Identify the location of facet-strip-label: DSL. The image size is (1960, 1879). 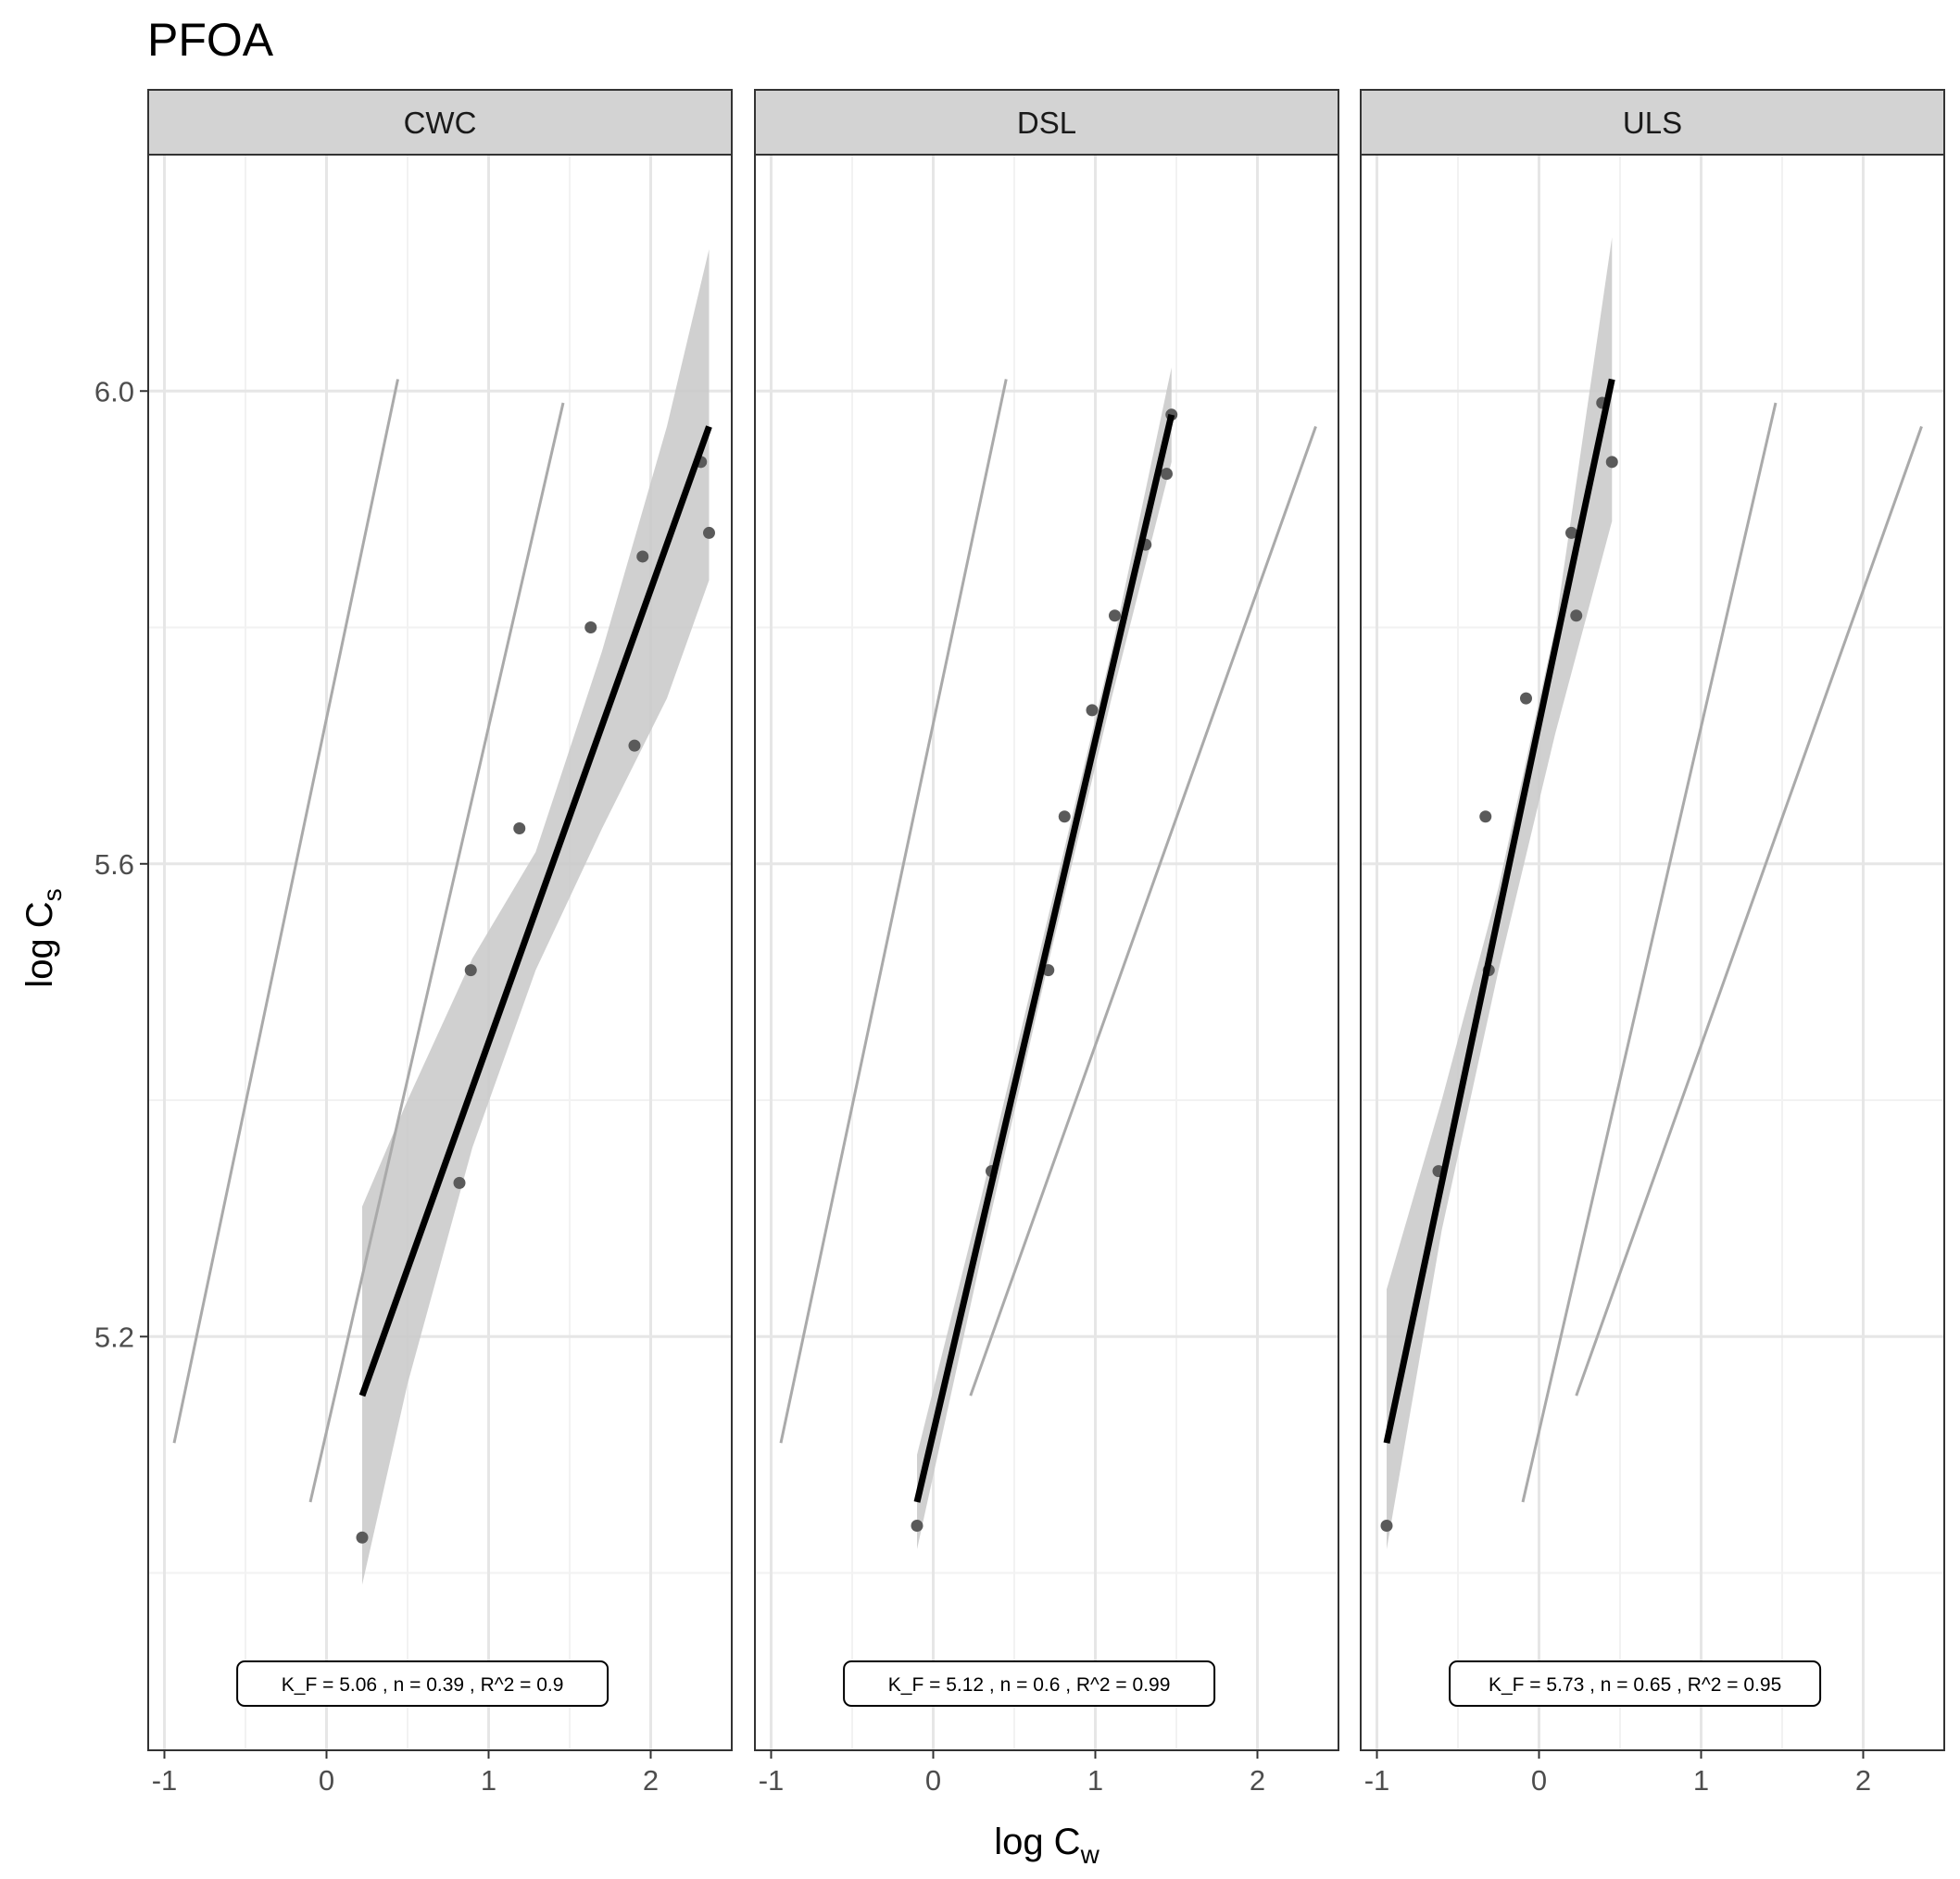
(1046, 123).